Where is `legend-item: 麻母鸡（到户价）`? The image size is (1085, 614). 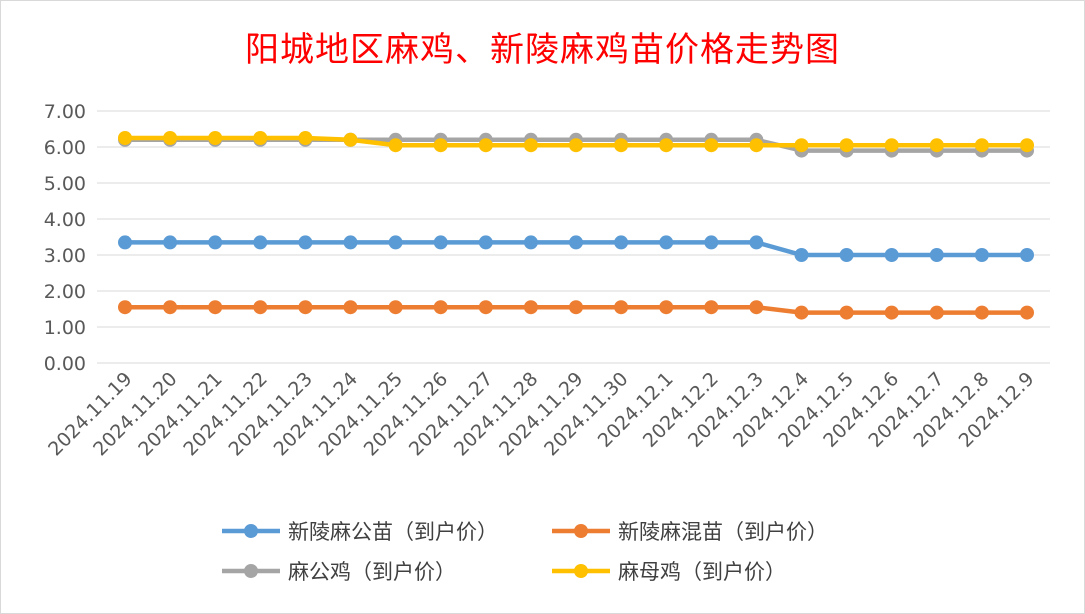 legend-item: 麻母鸡（到户价） is located at coordinates (669, 572).